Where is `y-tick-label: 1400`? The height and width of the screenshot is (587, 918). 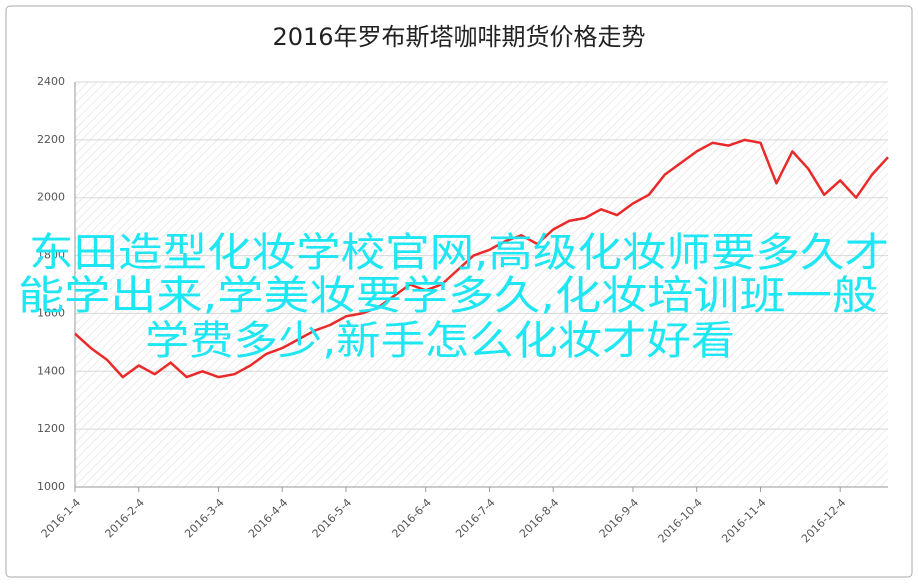
y-tick-label: 1400 is located at coordinates (51, 370).